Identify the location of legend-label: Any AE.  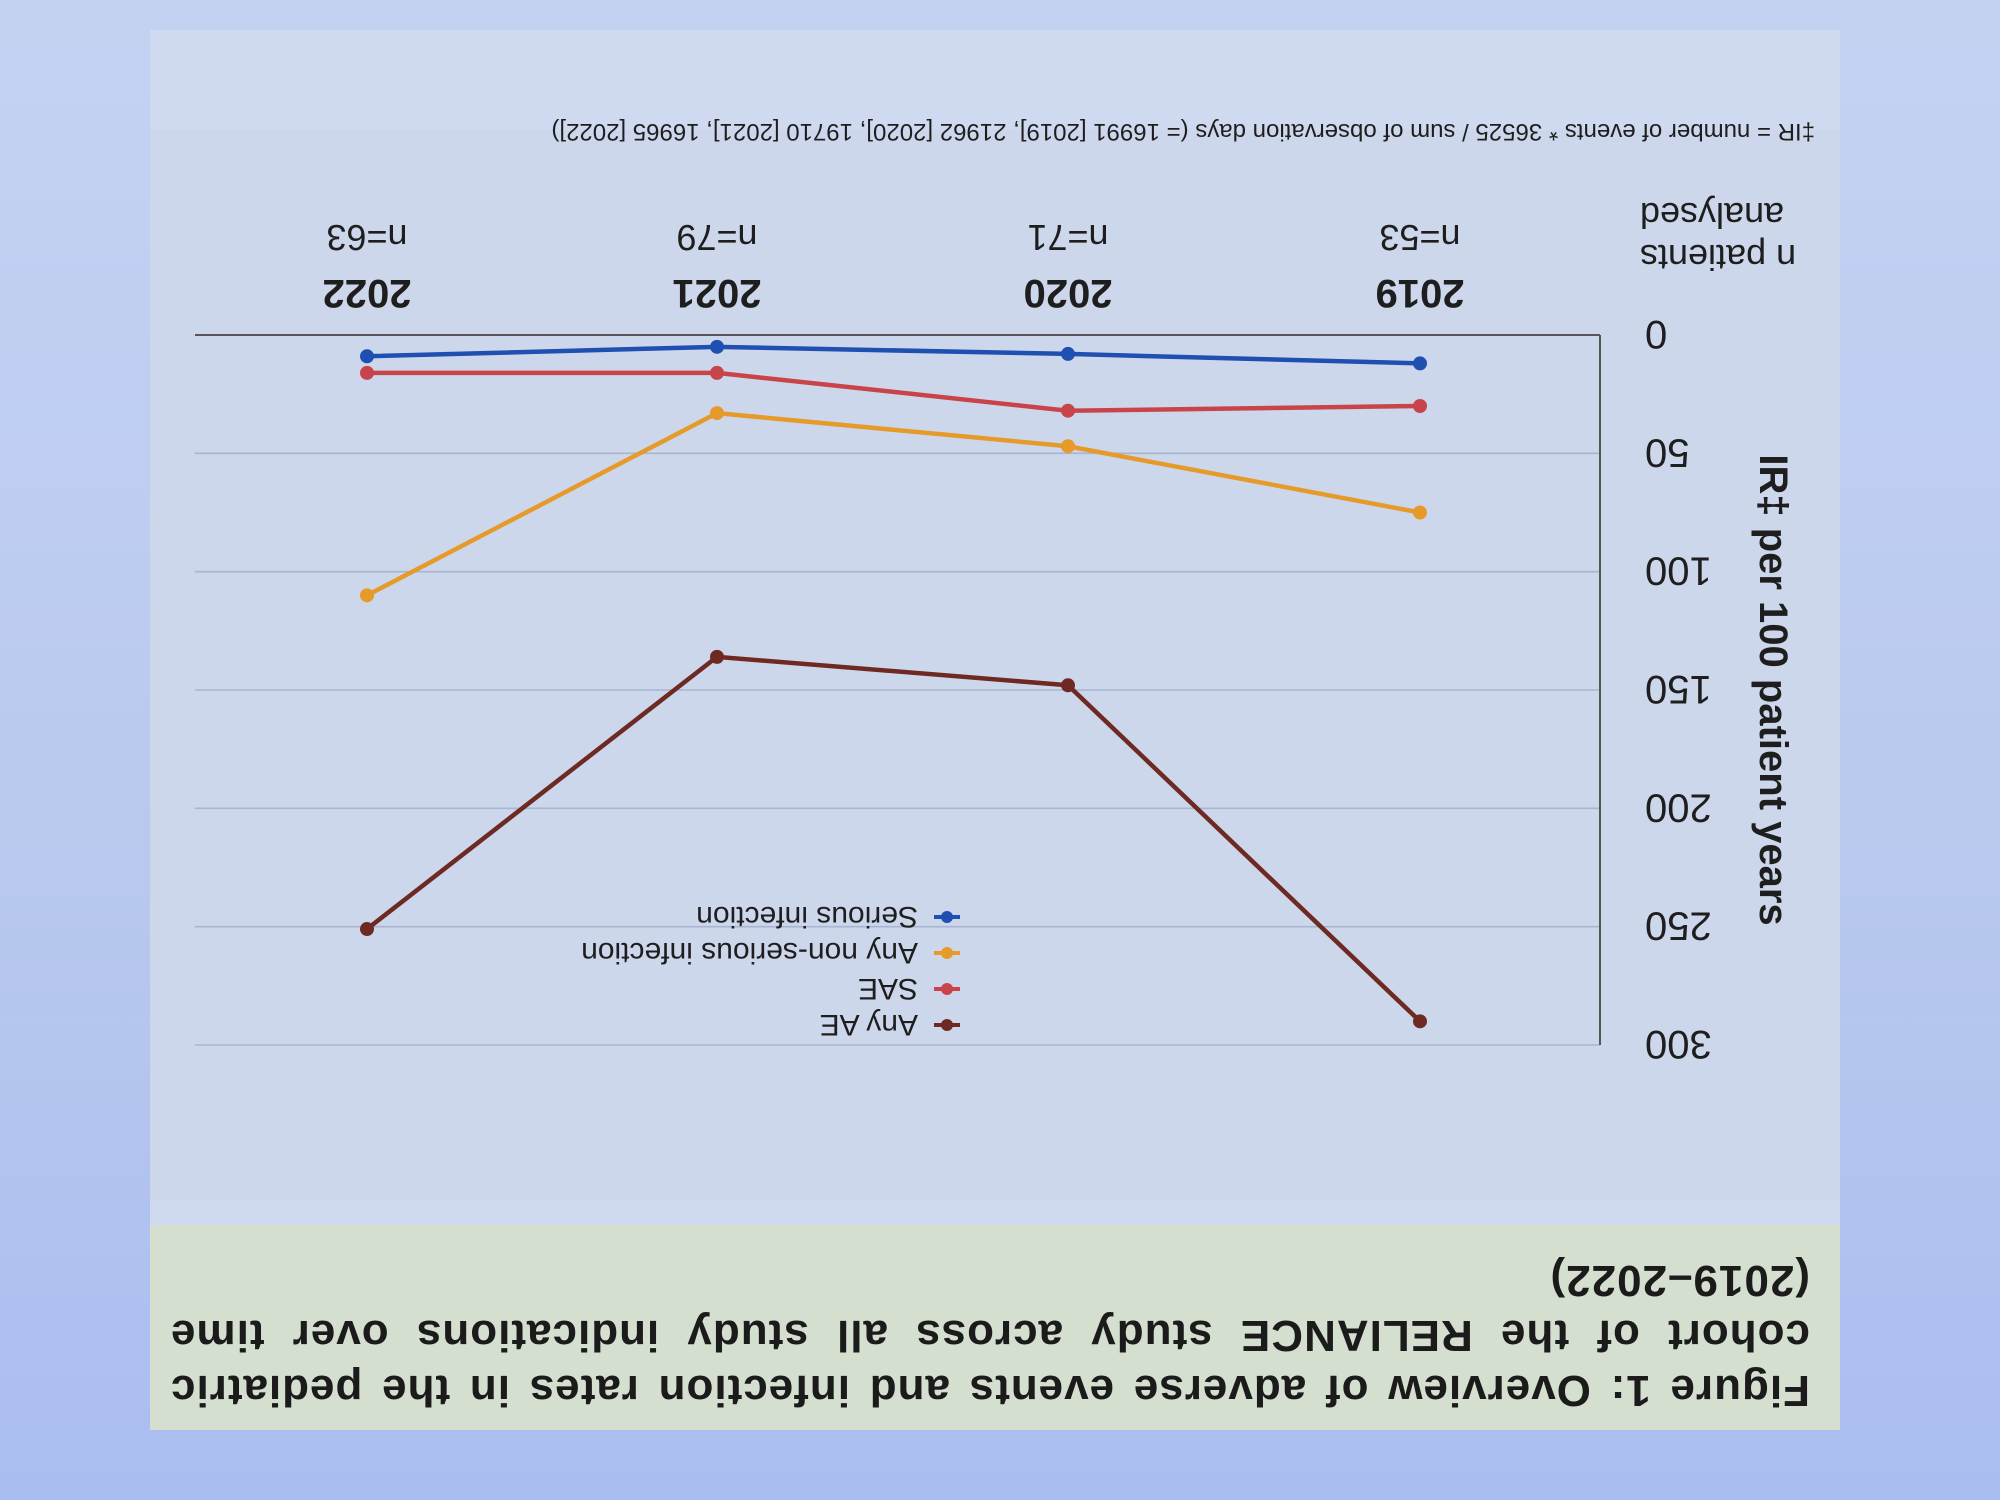
(869, 1024).